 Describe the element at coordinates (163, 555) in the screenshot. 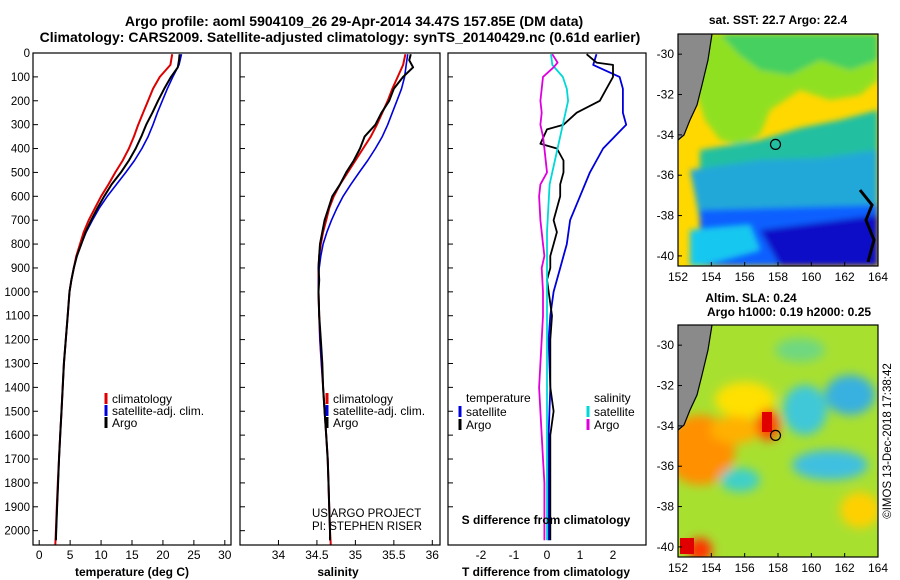

I see `x-tick-label-20: 20` at that location.